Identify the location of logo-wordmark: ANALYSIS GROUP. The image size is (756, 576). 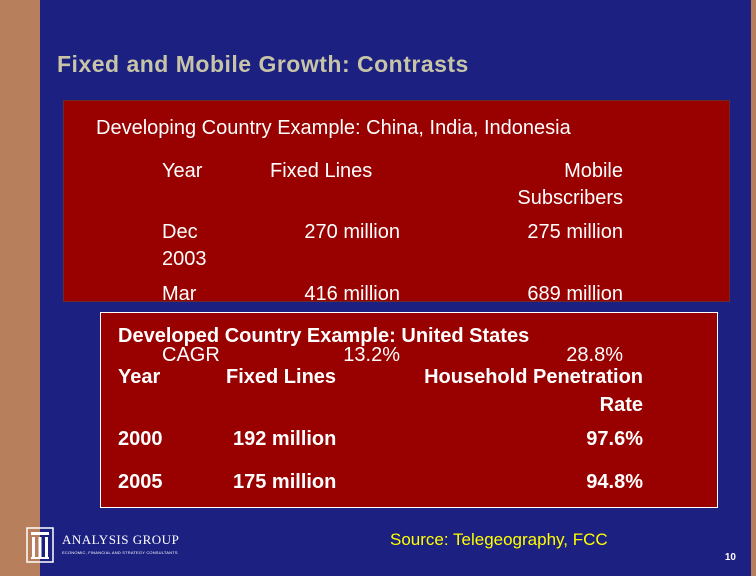
(121, 539).